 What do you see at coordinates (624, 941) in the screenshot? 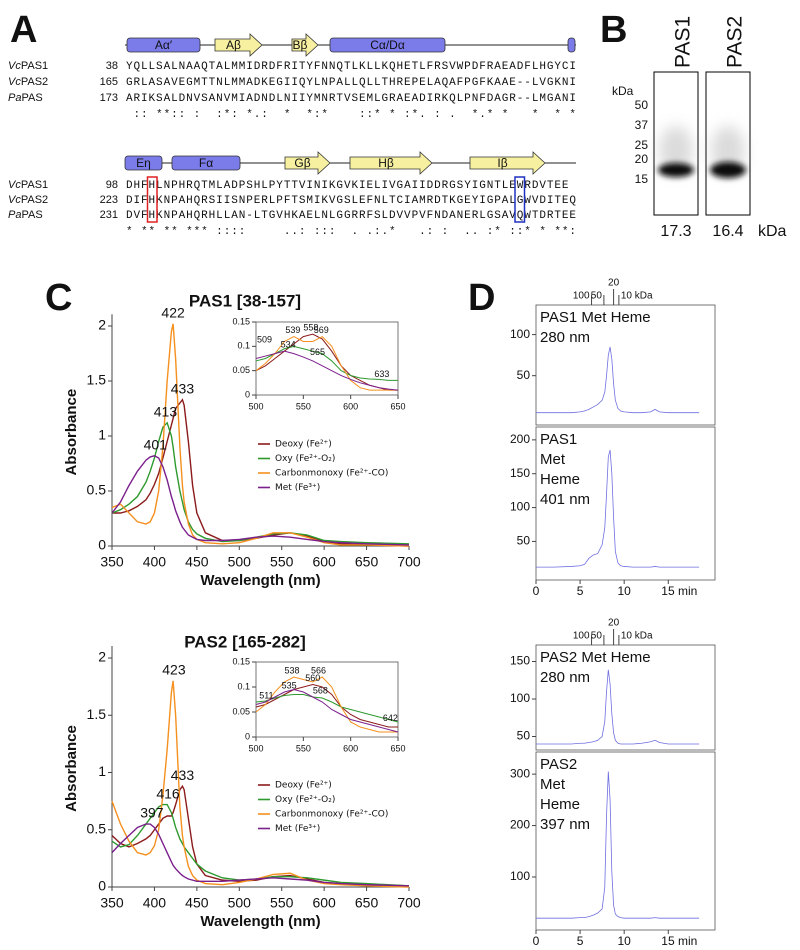
I see `x-tick-label: 10` at bounding box center [624, 941].